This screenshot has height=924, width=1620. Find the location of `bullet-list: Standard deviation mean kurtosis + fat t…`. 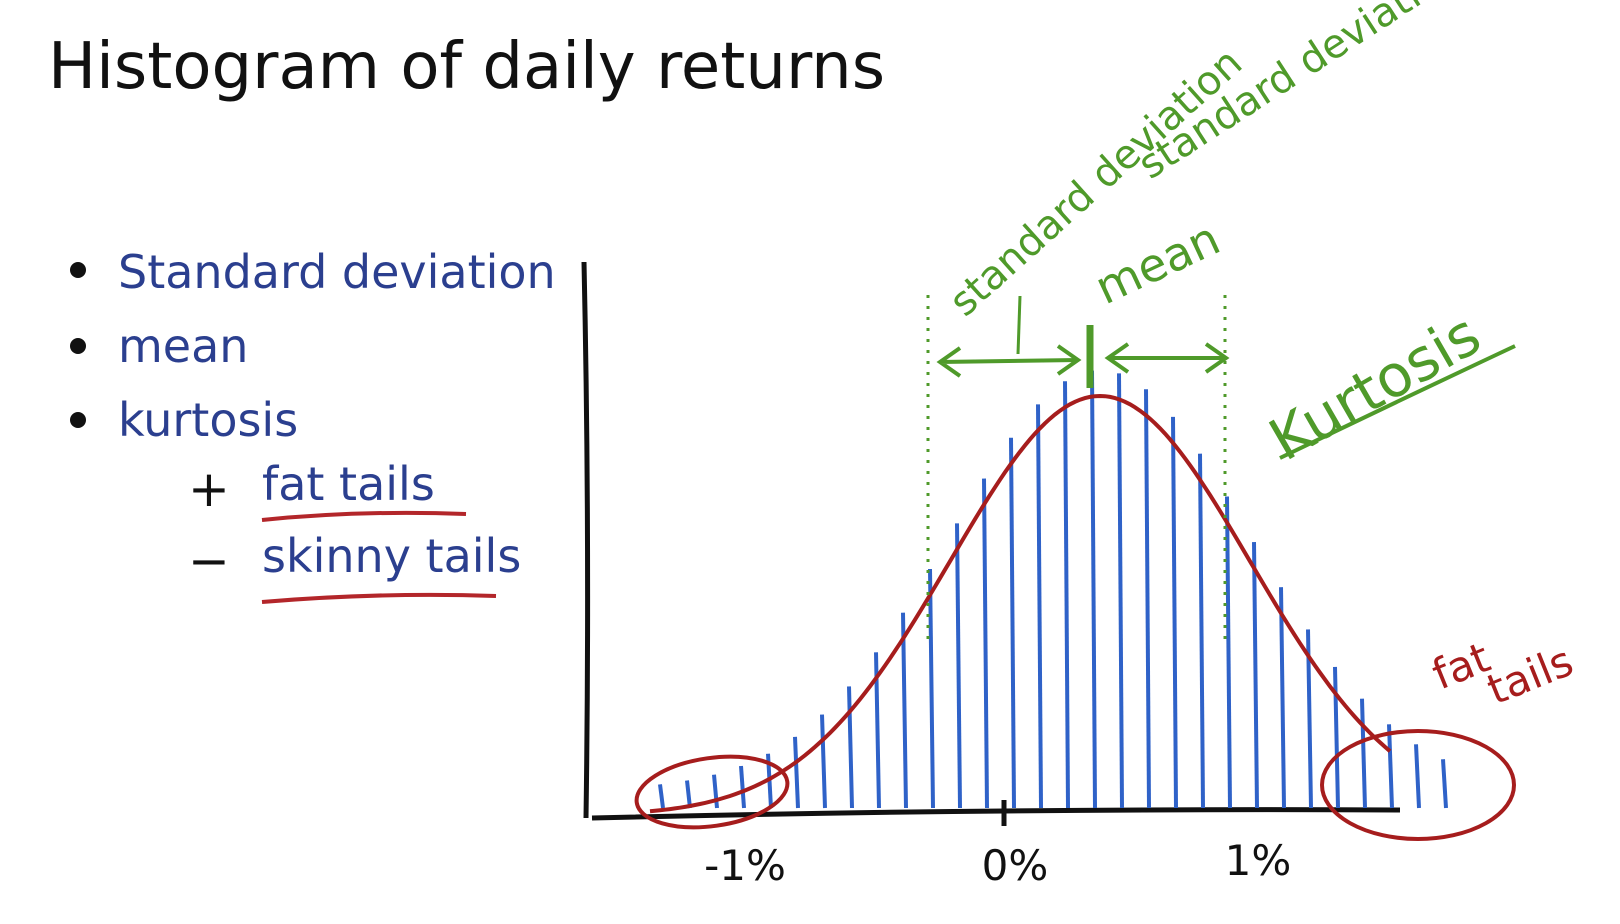

bullet-list: Standard deviation mean kurtosis + fat t… is located at coordinates (313, 424).